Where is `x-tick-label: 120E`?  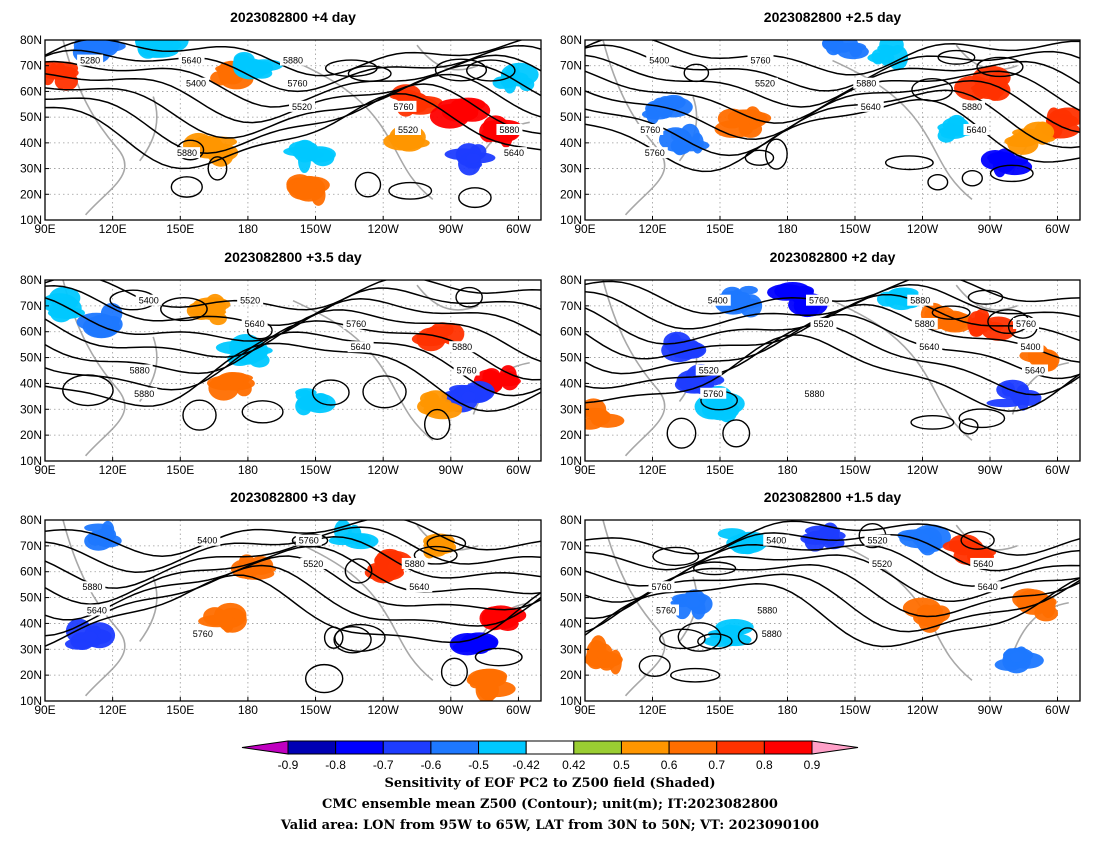 x-tick-label: 120E is located at coordinates (652, 229).